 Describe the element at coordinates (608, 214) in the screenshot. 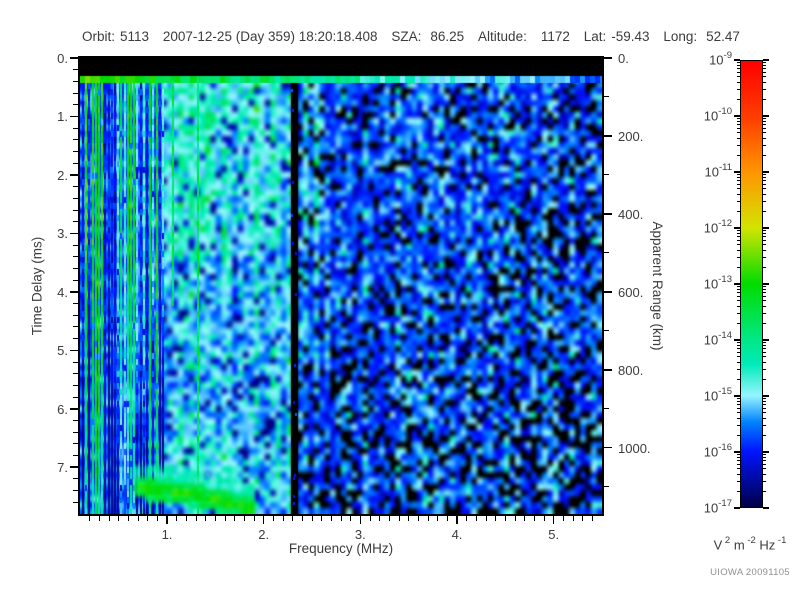

I see `y2-axis-major-tick` at that location.